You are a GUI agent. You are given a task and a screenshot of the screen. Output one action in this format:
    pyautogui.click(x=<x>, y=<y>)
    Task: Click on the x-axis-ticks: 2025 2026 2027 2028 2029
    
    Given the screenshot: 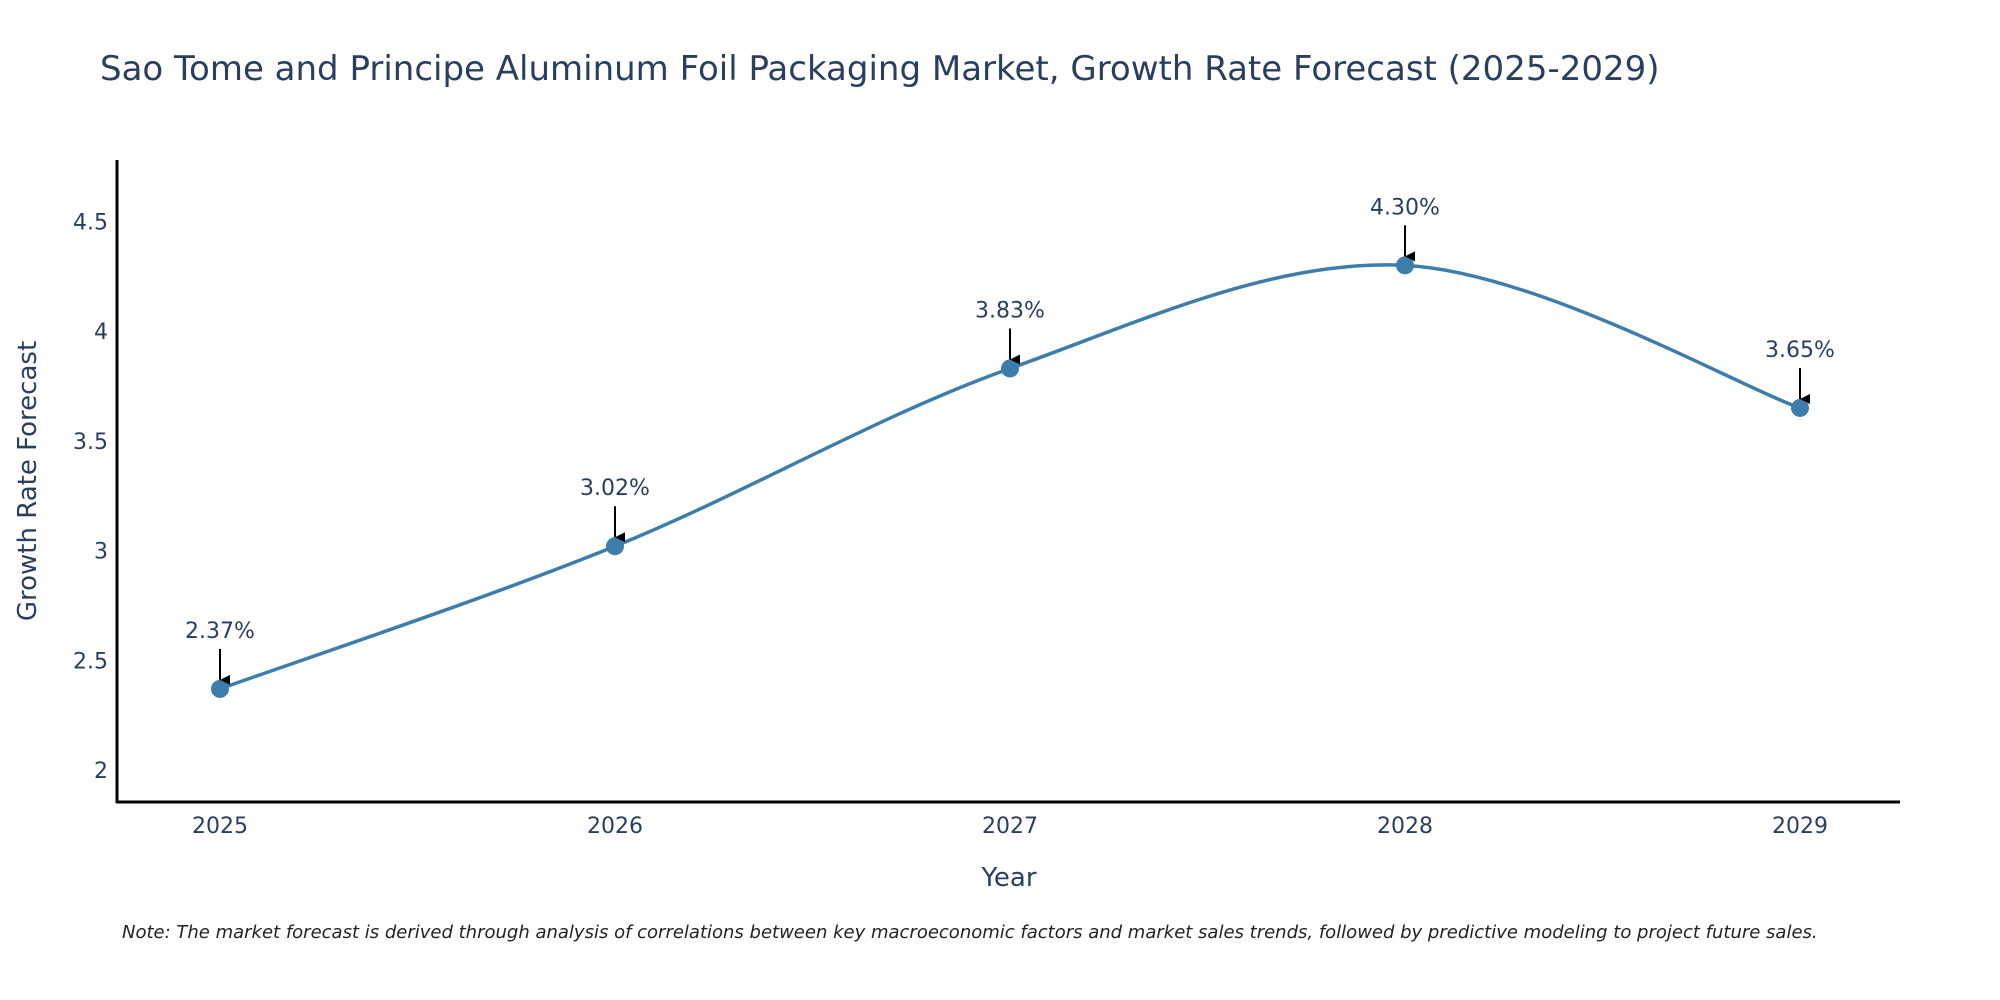 What is the action you would take?
    pyautogui.click(x=1010, y=826)
    